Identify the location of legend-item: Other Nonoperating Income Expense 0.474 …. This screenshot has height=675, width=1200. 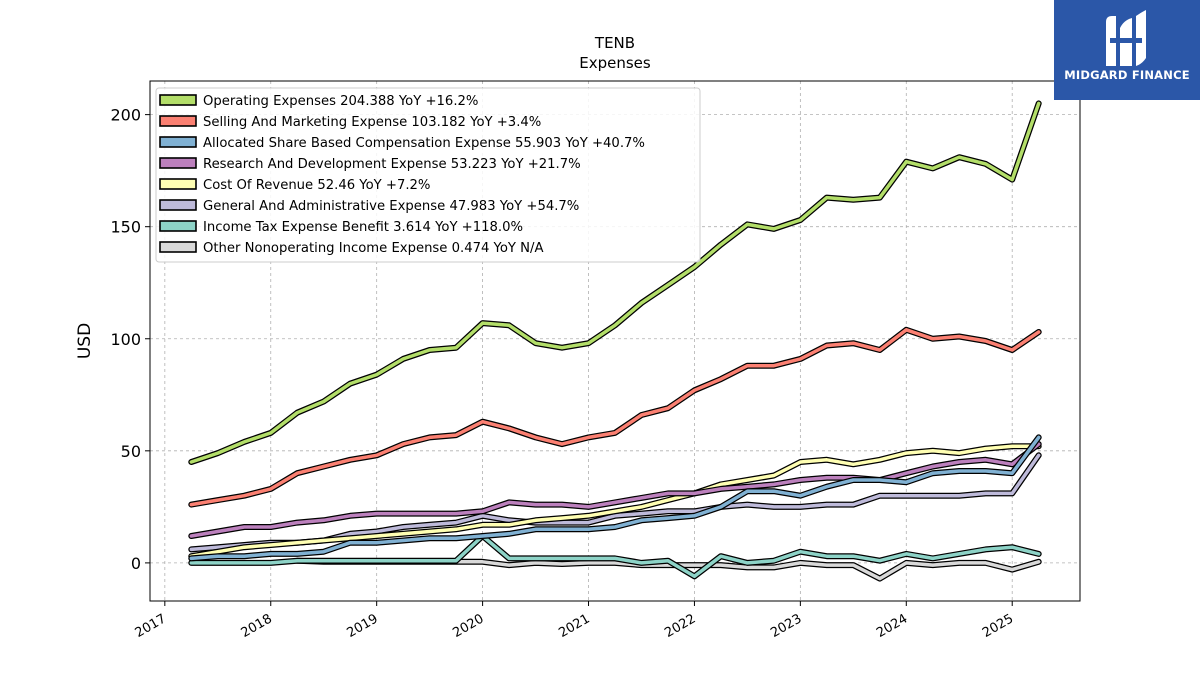
(351, 248).